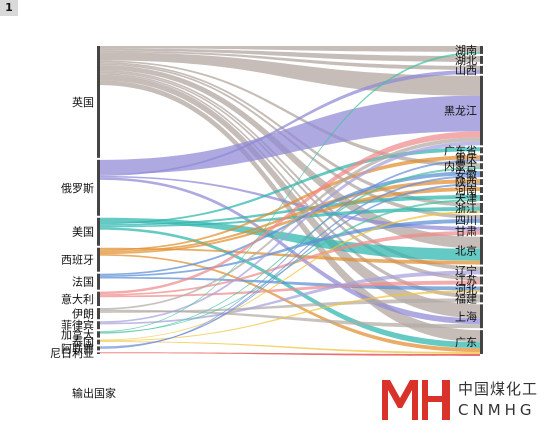 The height and width of the screenshot is (428, 550). I want to click on source-node-label: 英国, so click(83, 102).